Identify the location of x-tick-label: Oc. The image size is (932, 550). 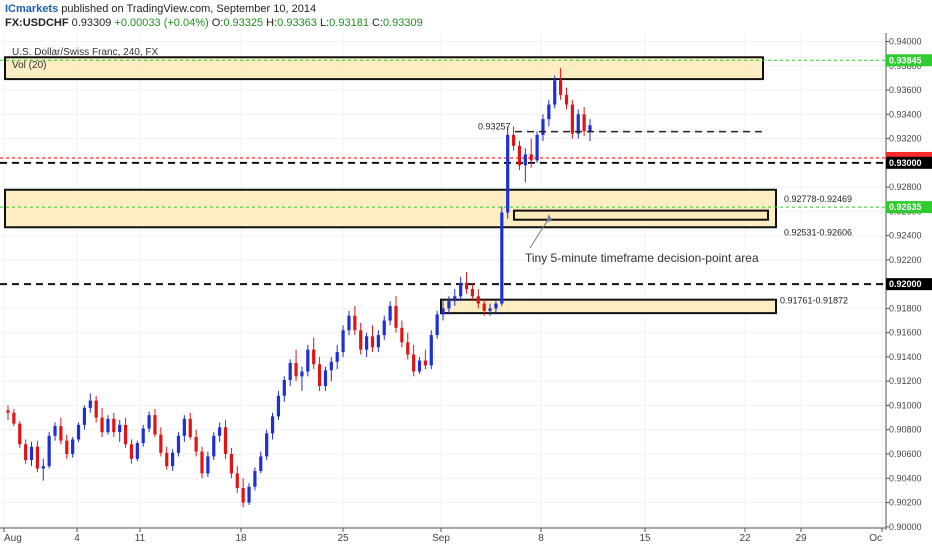
(875, 538).